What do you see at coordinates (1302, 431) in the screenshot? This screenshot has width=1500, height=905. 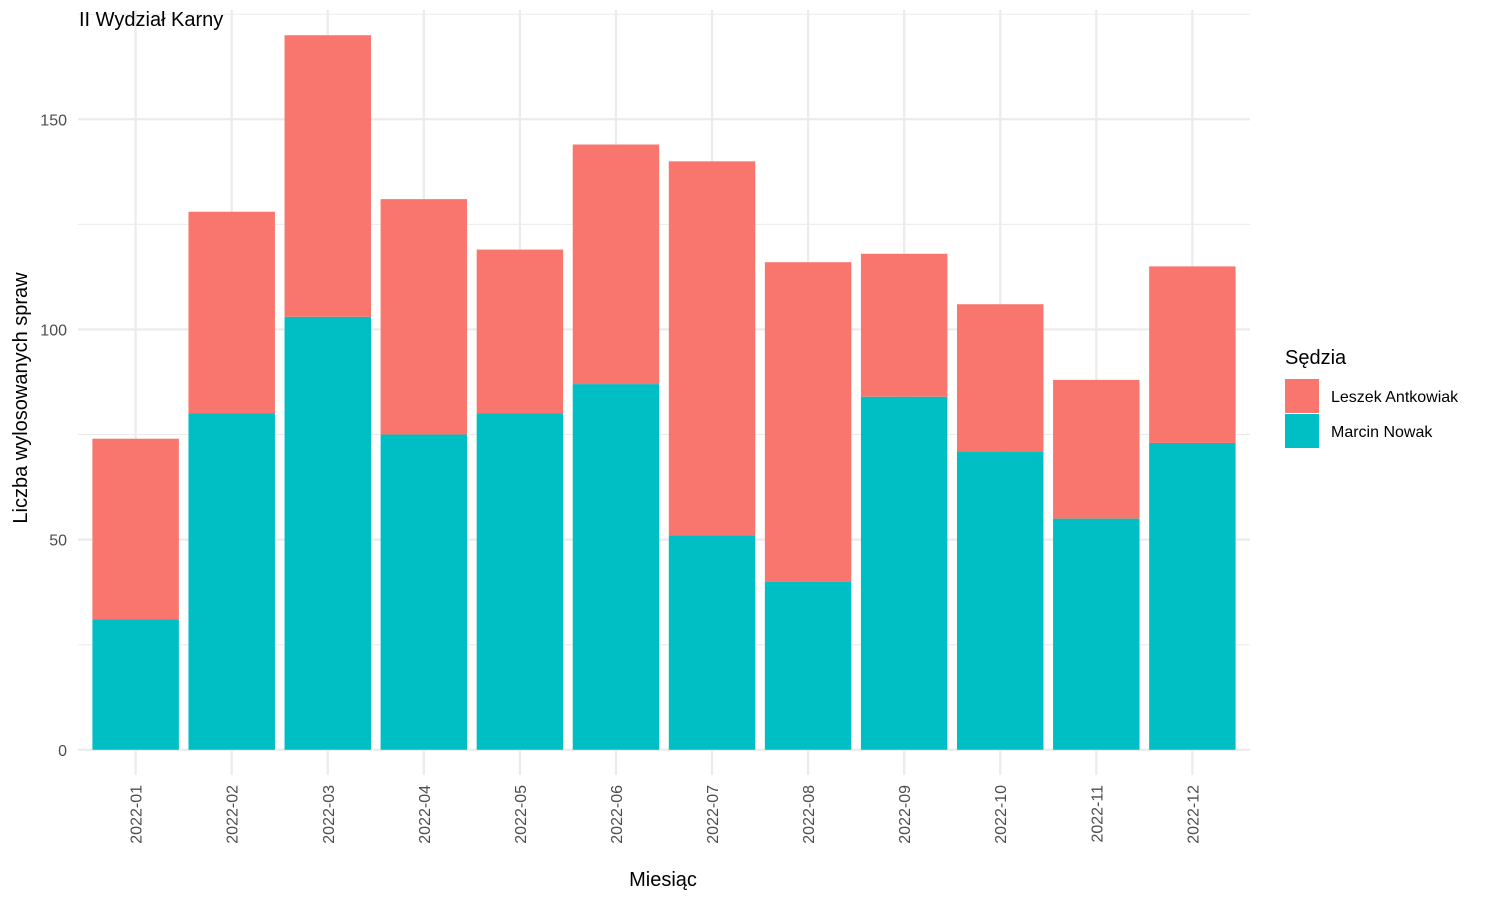 I see `legend-key-marcin-nowak` at bounding box center [1302, 431].